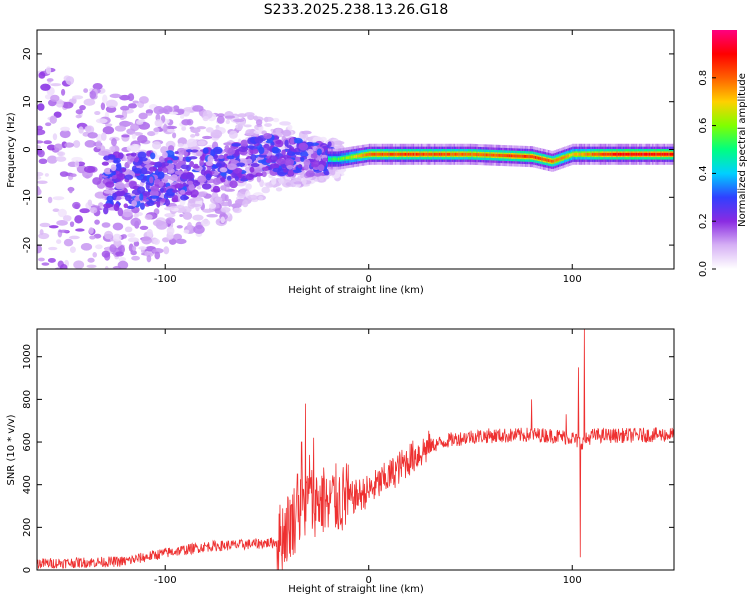 Image resolution: width=750 pixels, height=600 pixels. Describe the element at coordinates (369, 580) in the screenshot. I see `x-tick-label: 0` at that location.